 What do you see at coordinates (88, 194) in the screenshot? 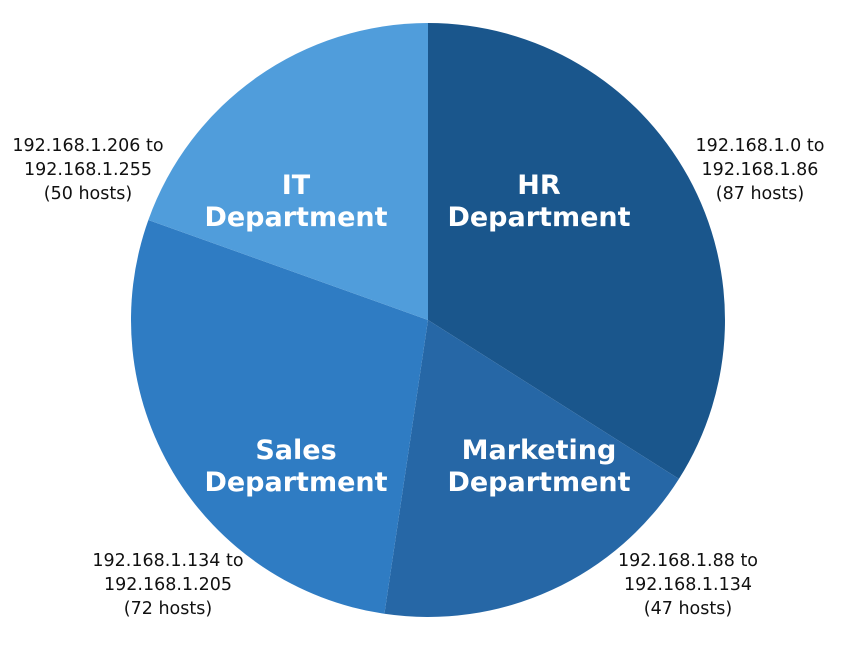
I see `range-label-it-department-line-3: (50 hosts)` at bounding box center [88, 194].